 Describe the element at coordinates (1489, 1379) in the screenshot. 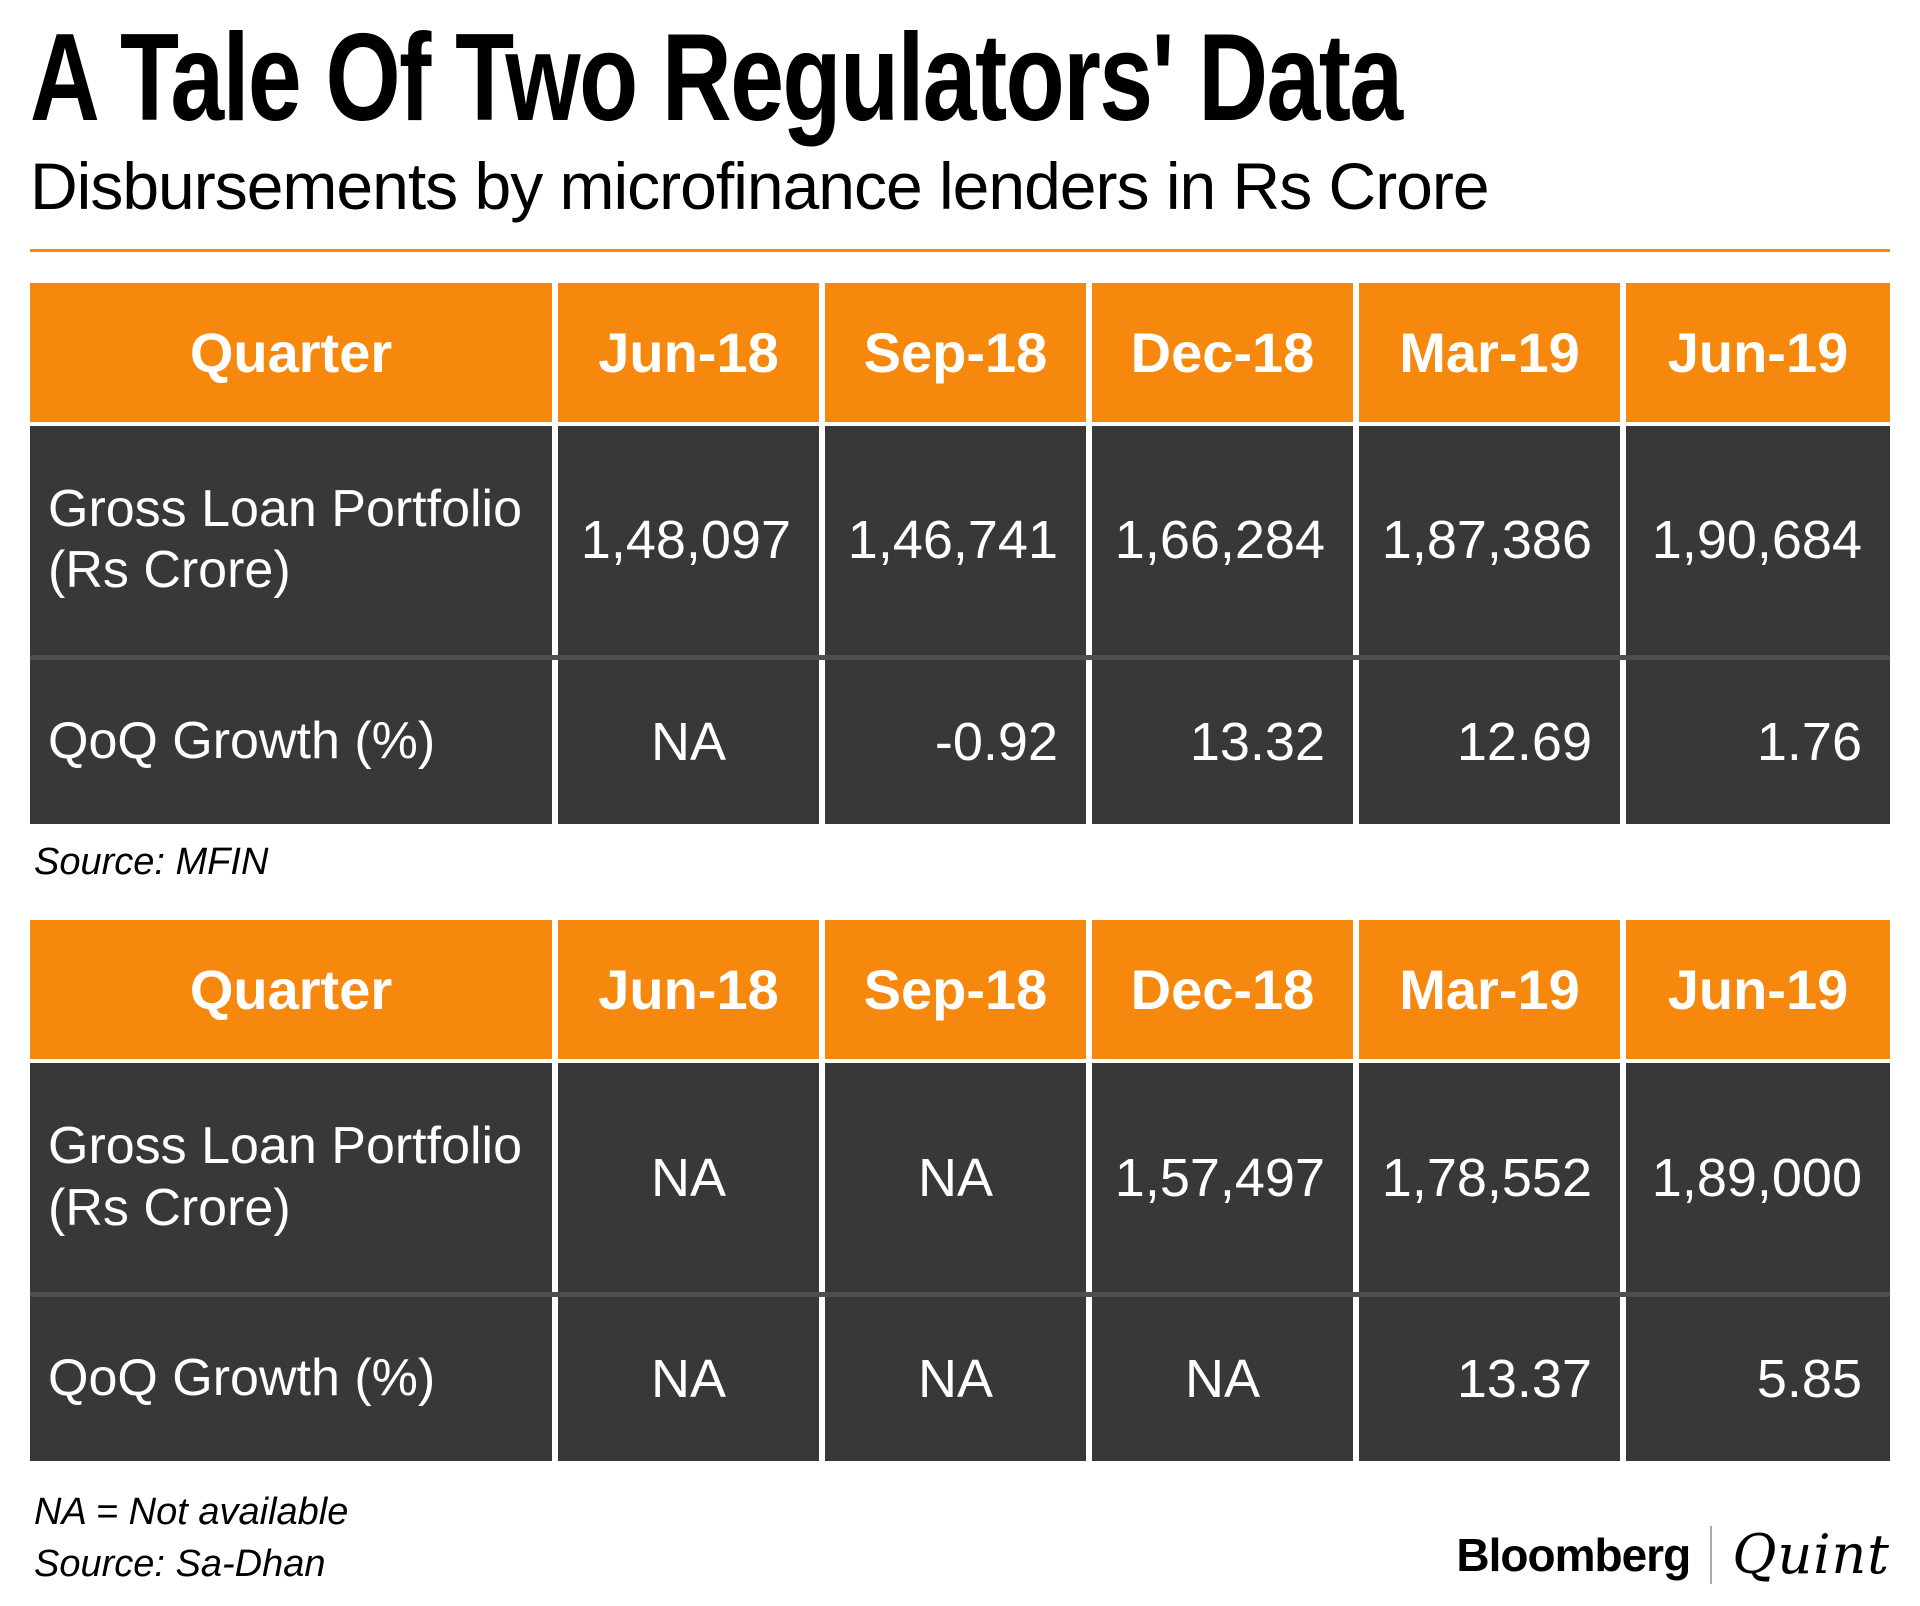

I see `cell-value: 13.37` at that location.